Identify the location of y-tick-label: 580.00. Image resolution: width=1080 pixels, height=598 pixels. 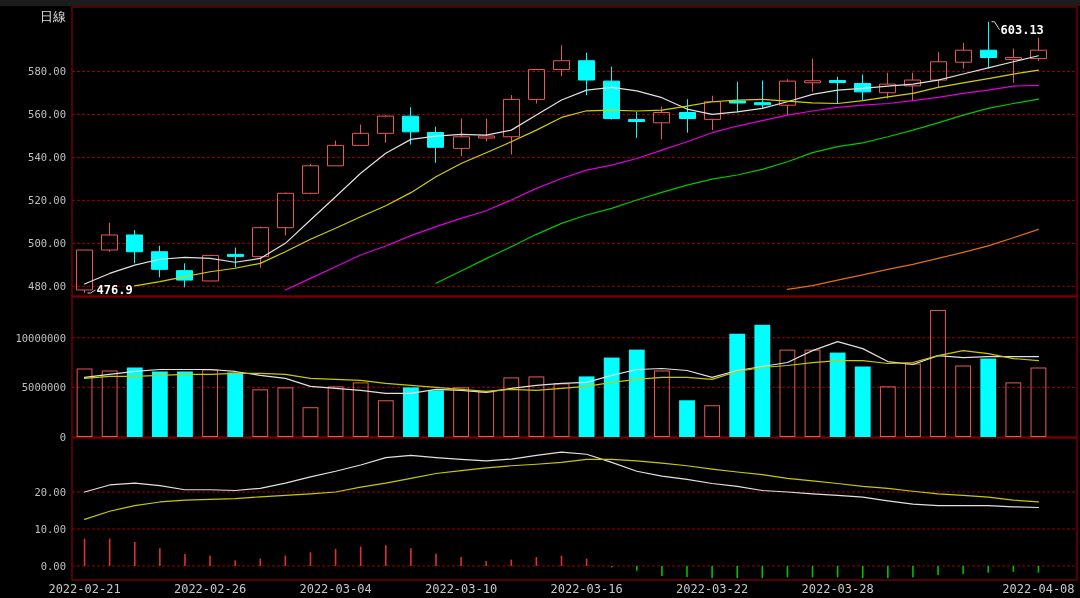
(47, 71).